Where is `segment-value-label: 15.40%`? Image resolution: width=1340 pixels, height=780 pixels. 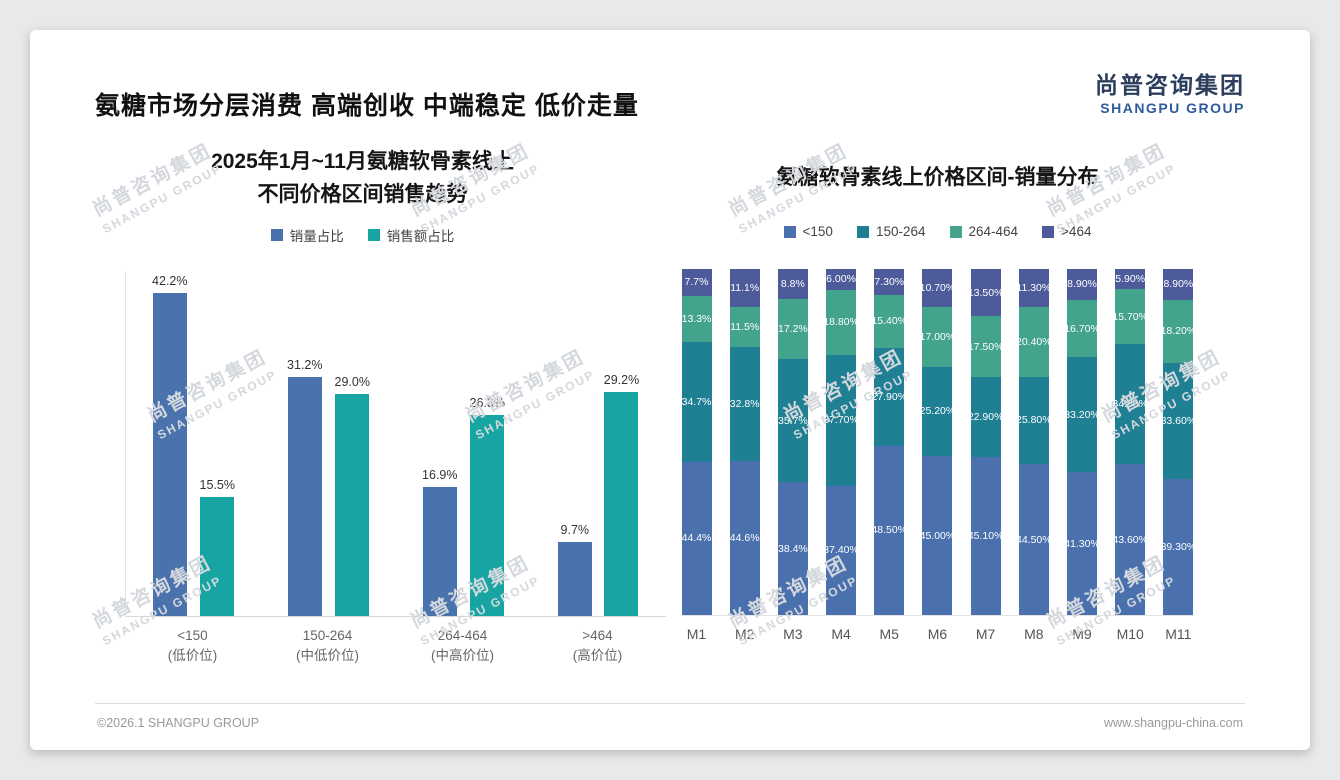 segment-value-label: 15.40% is located at coordinates (889, 321).